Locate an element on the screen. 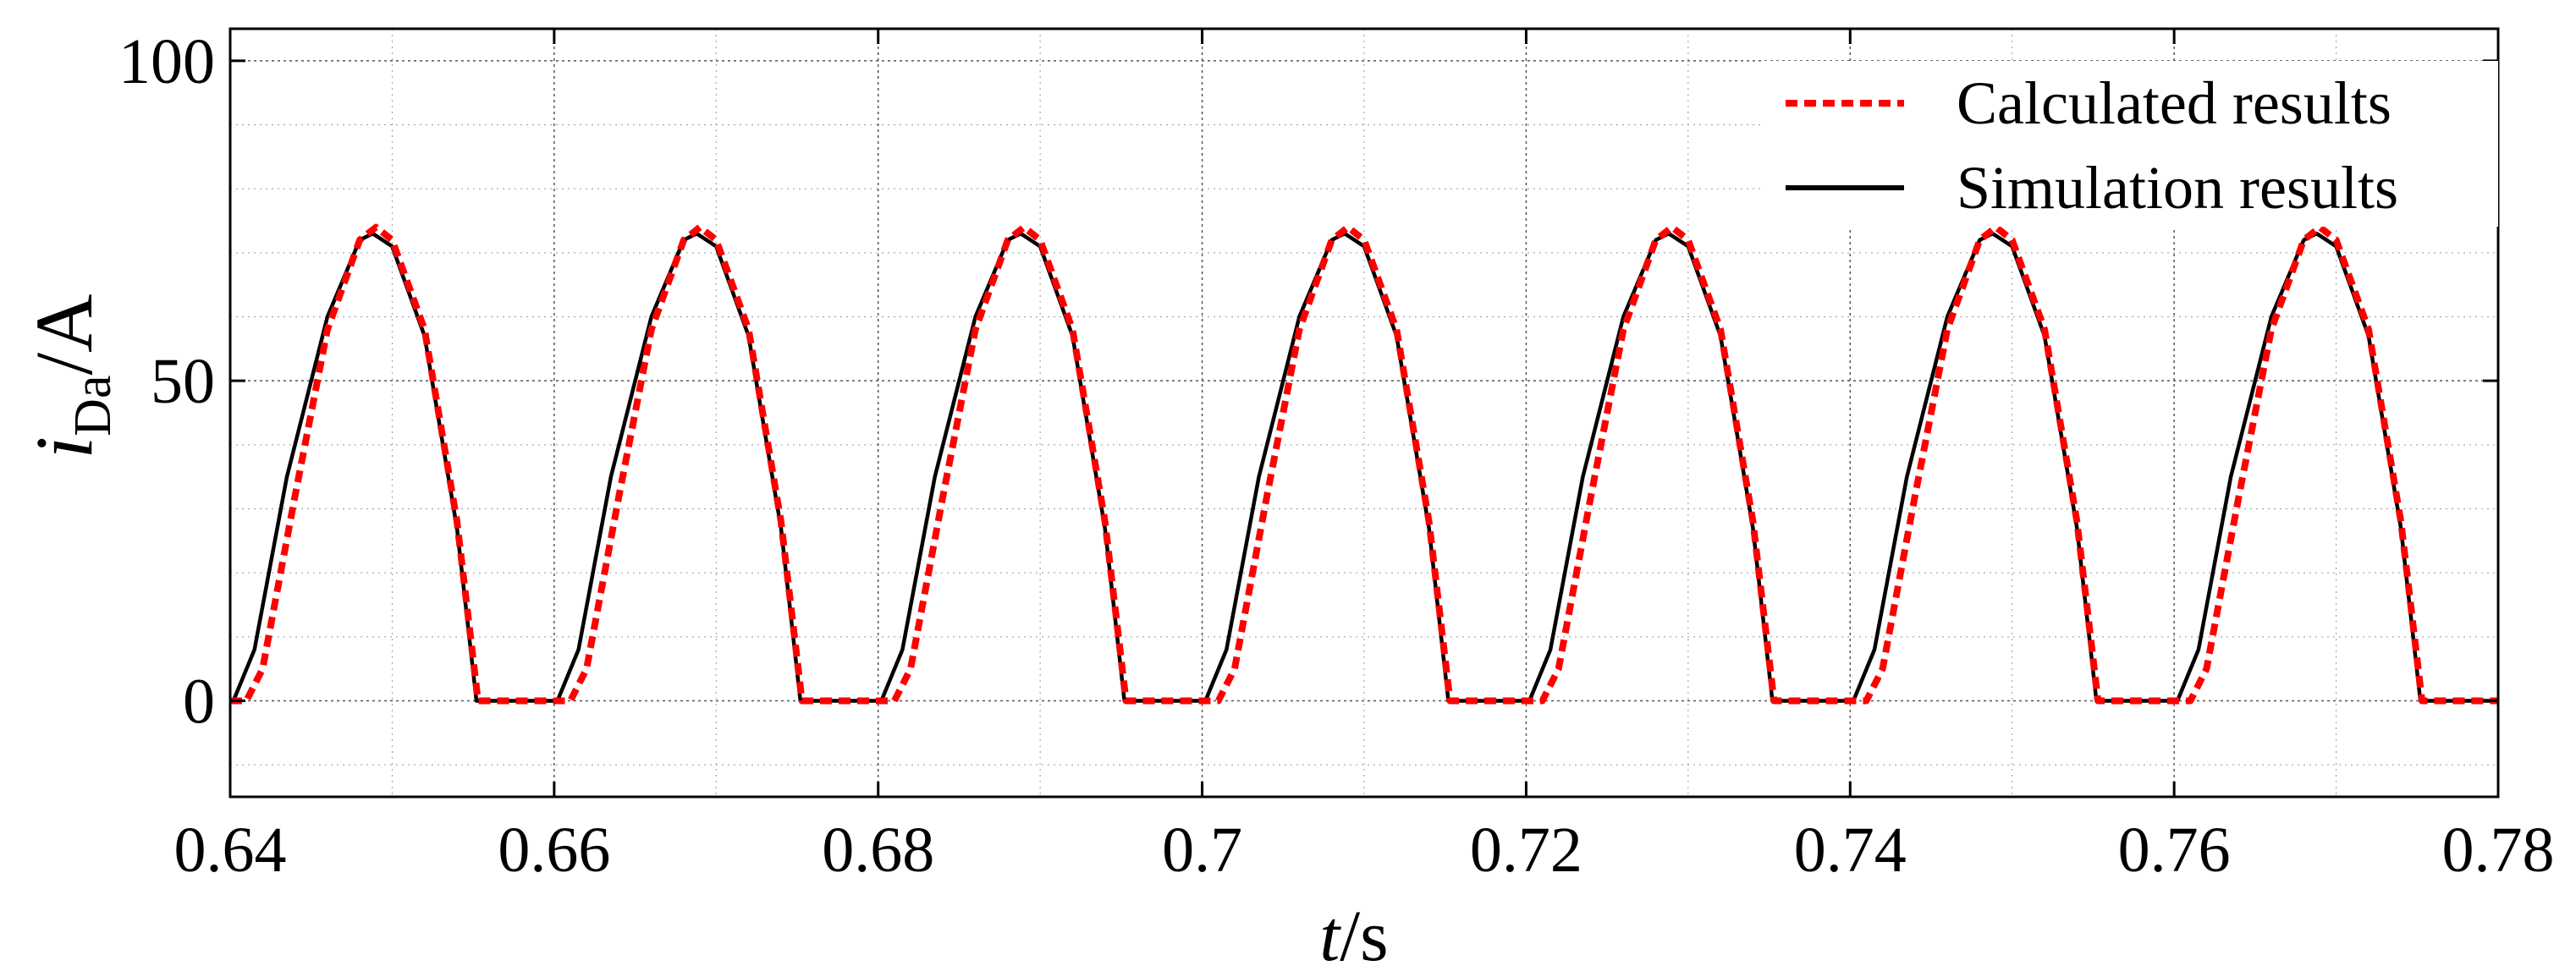 This screenshot has height=966, width=2576. x-tick-label: 0.74 is located at coordinates (1850, 851).